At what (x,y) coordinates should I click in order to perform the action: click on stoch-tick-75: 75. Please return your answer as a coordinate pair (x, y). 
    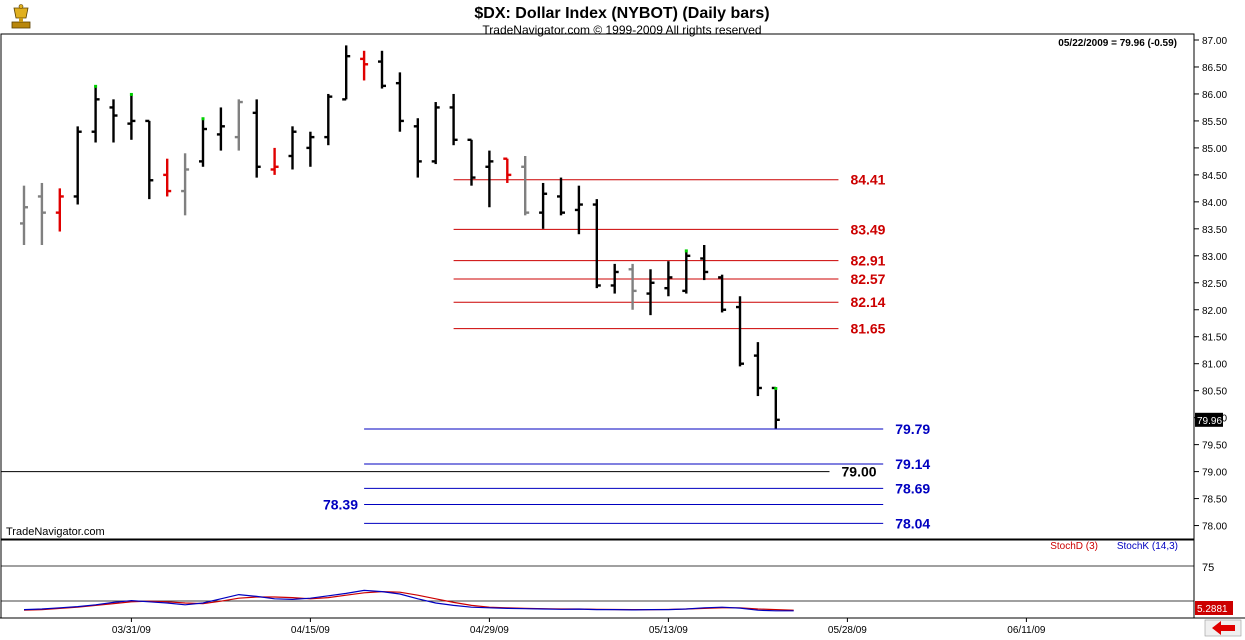
    Looking at the image, I should click on (1208, 568).